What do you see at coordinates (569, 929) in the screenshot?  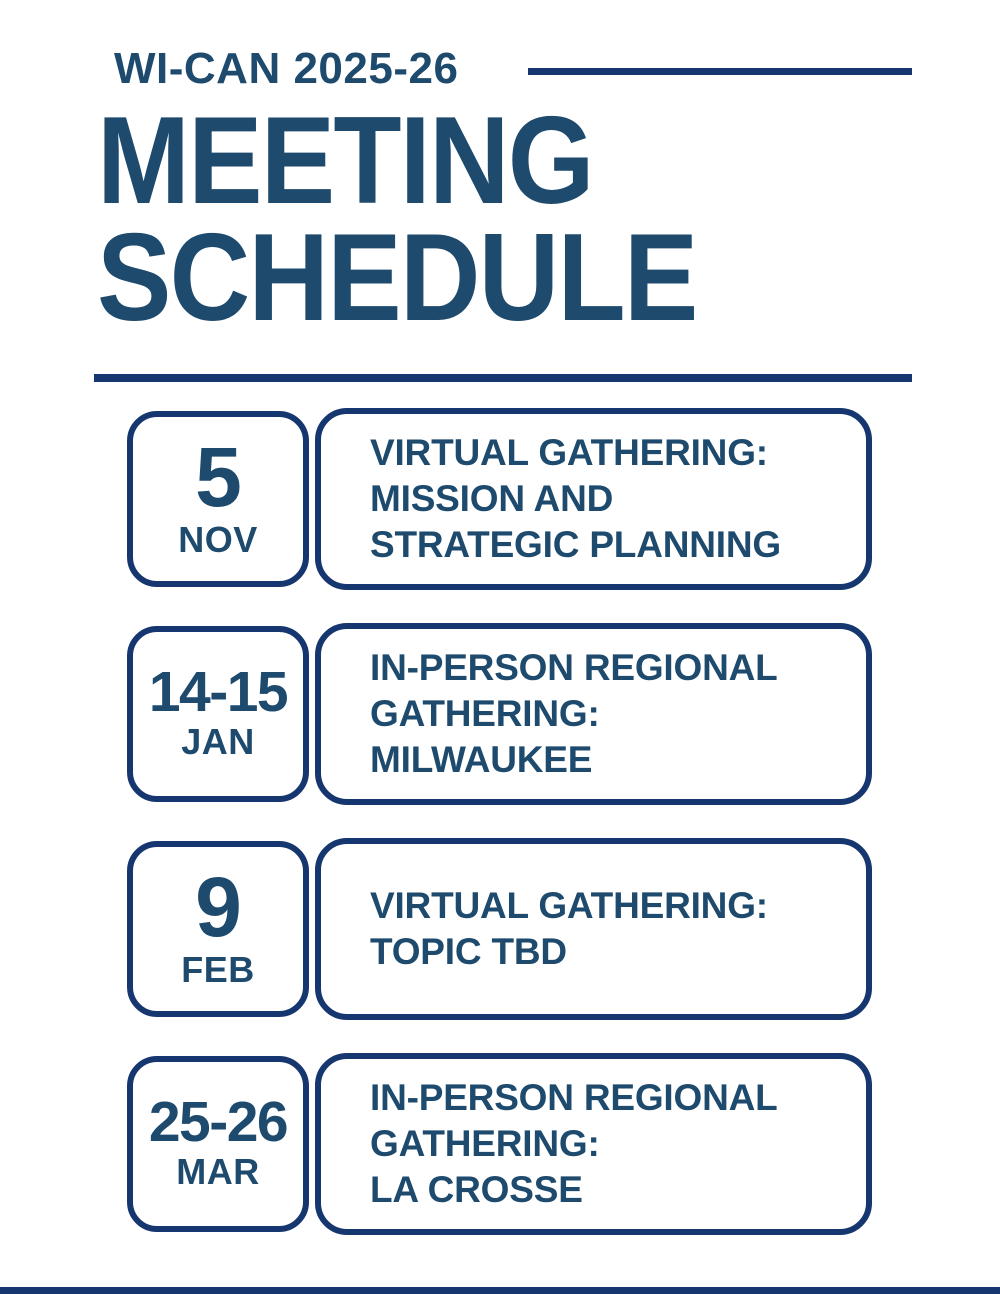 I see `event-title: VIRTUAL GATHERING: TOPIC TBD` at bounding box center [569, 929].